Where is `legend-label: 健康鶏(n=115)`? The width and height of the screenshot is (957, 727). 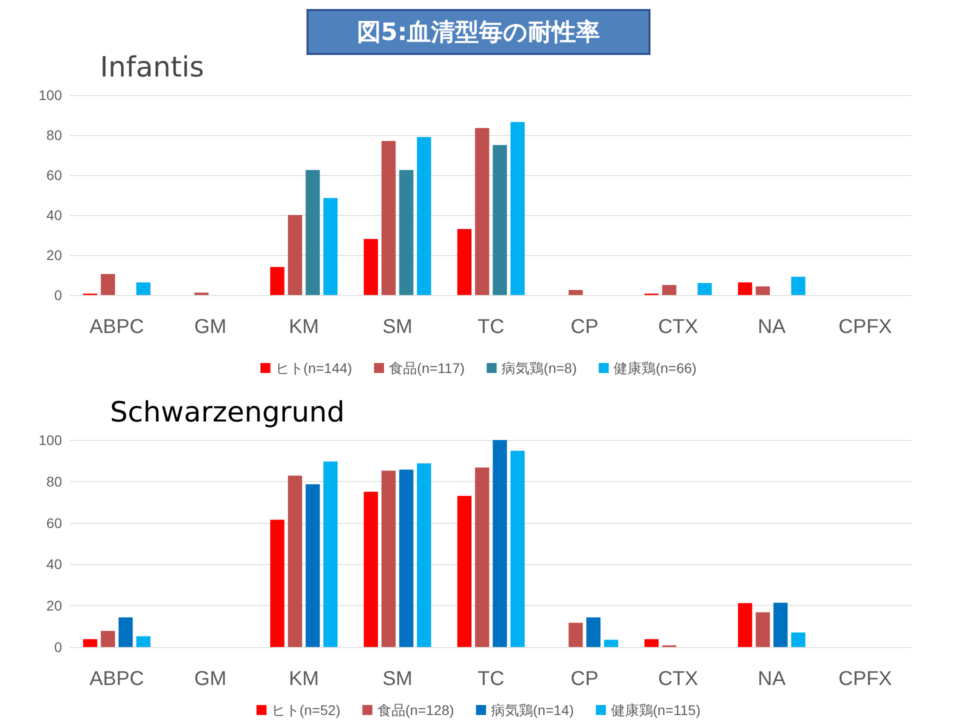
legend-label: 健康鶏(n=115) is located at coordinates (655, 710).